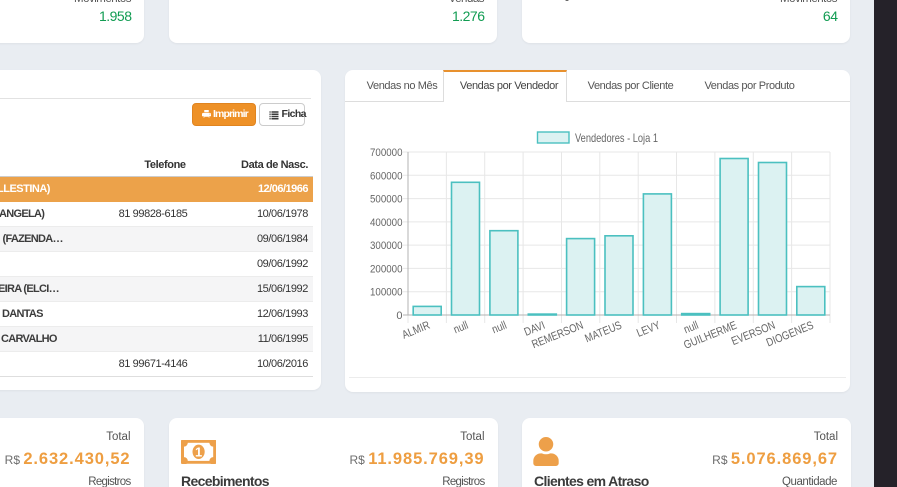 The height and width of the screenshot is (487, 897). I want to click on svg-text: 600000, so click(386, 176).